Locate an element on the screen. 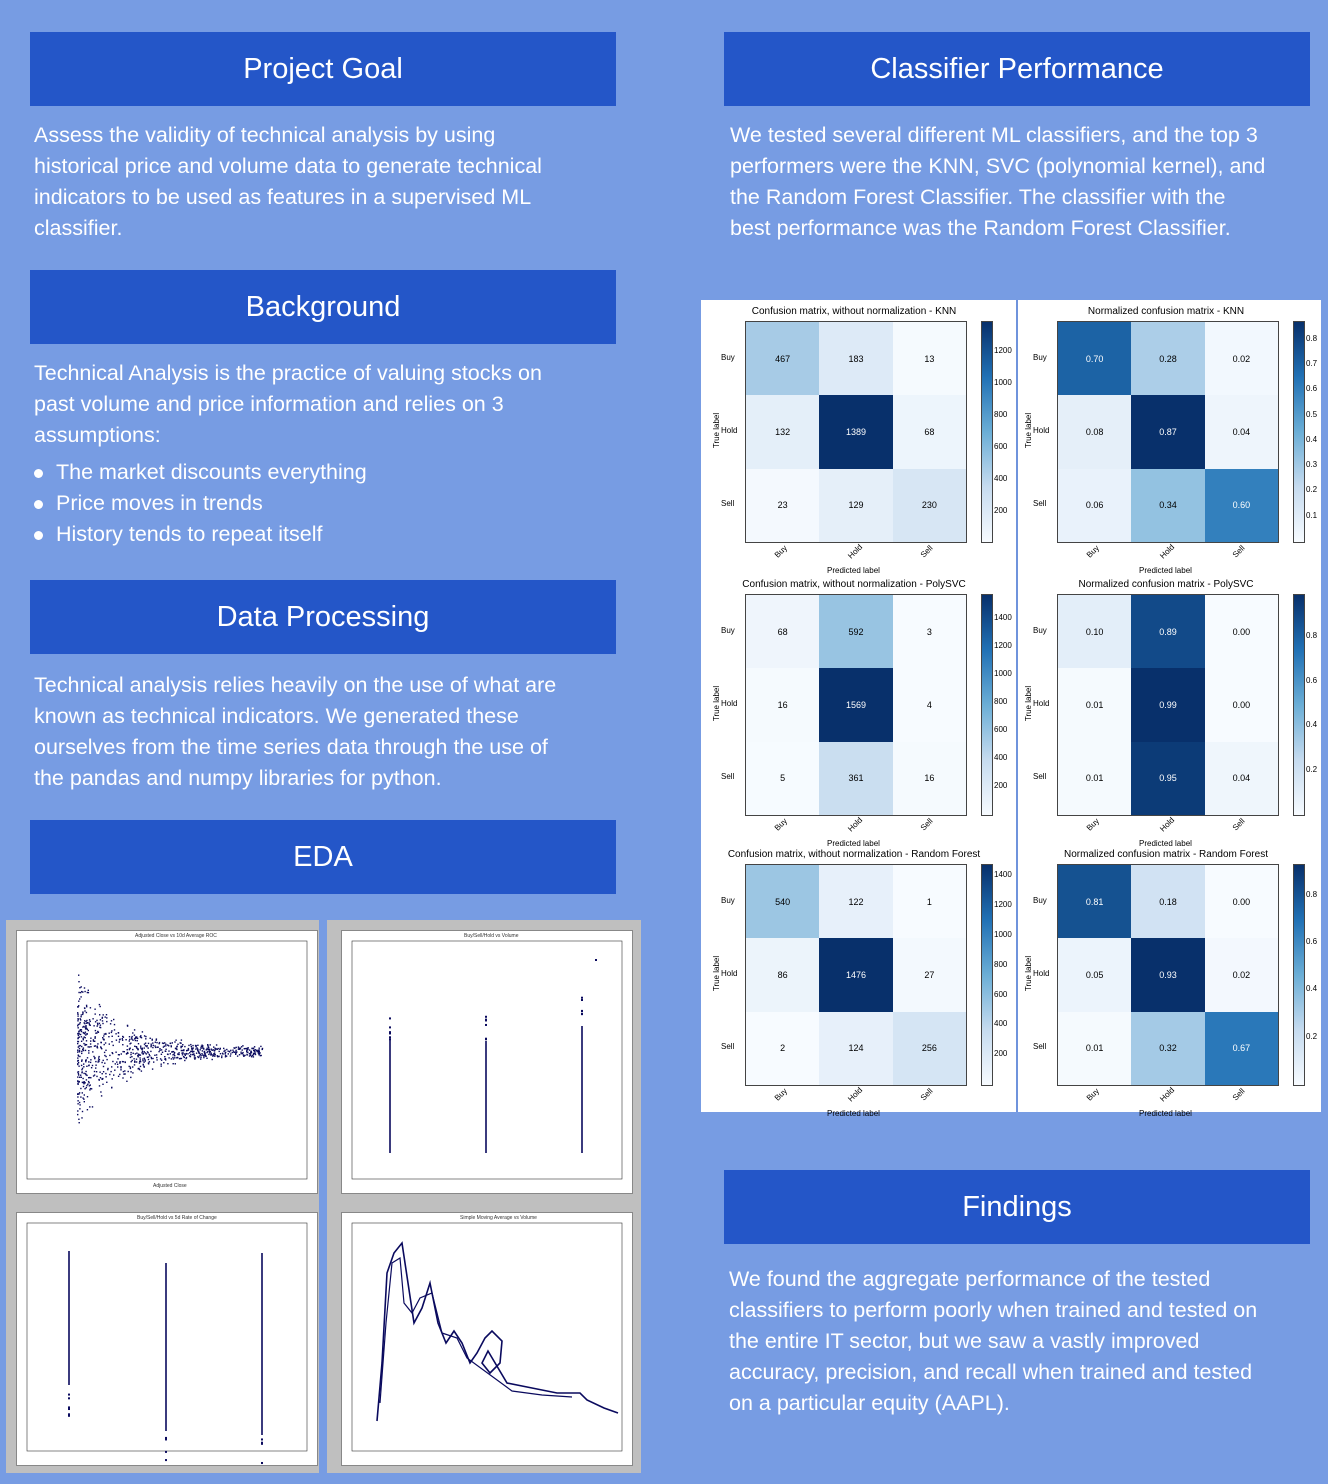 The image size is (1328, 1484). matrix-grid: 0.70 0.28 0.02 0.08 0.87 0.04 0.06 0.34 0.60 is located at coordinates (1168, 432).